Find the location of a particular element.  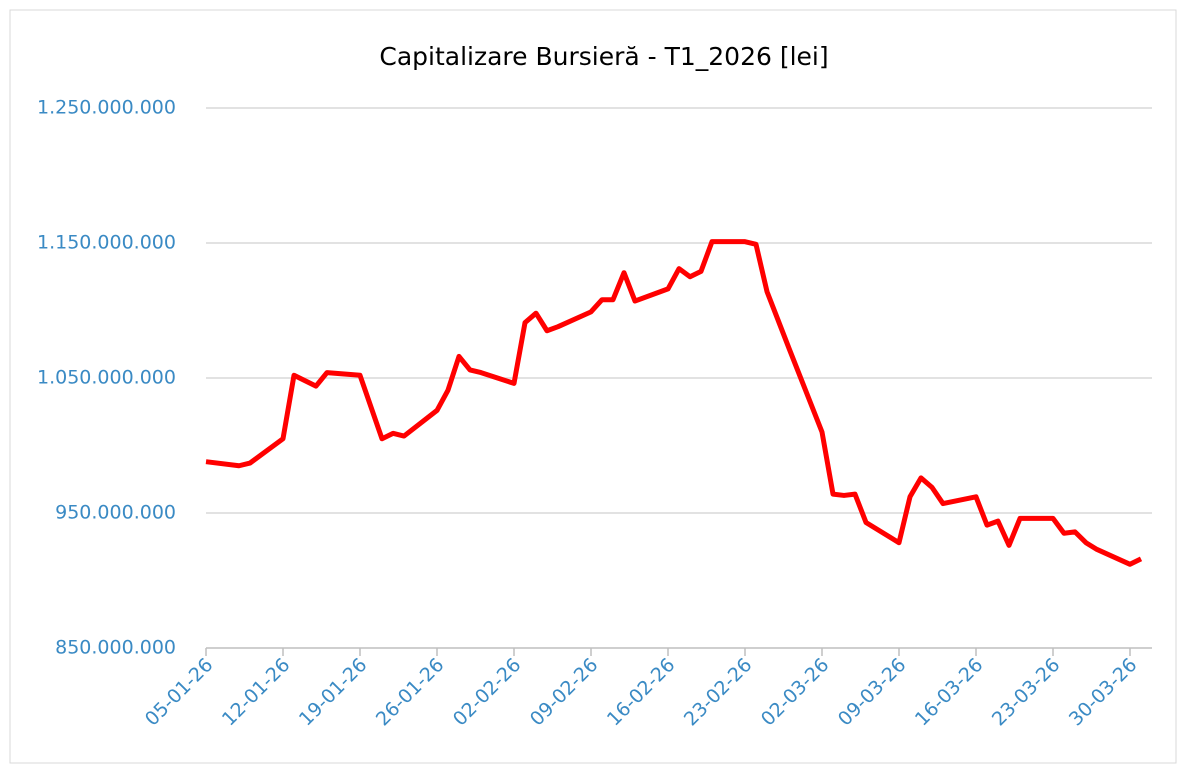

y-tick-label: 950.000.000 is located at coordinates (115, 513).